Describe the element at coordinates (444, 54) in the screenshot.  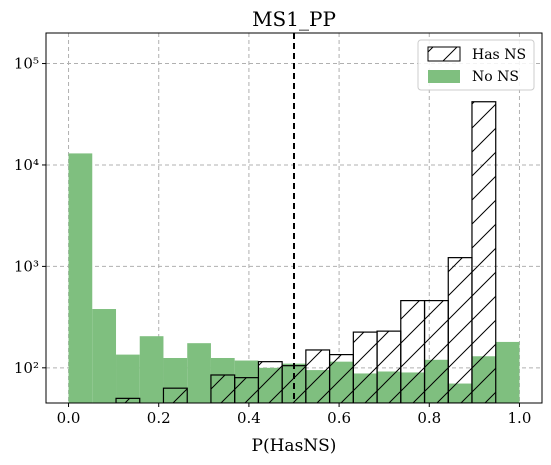
I see `legend-swatch-has-ns` at that location.